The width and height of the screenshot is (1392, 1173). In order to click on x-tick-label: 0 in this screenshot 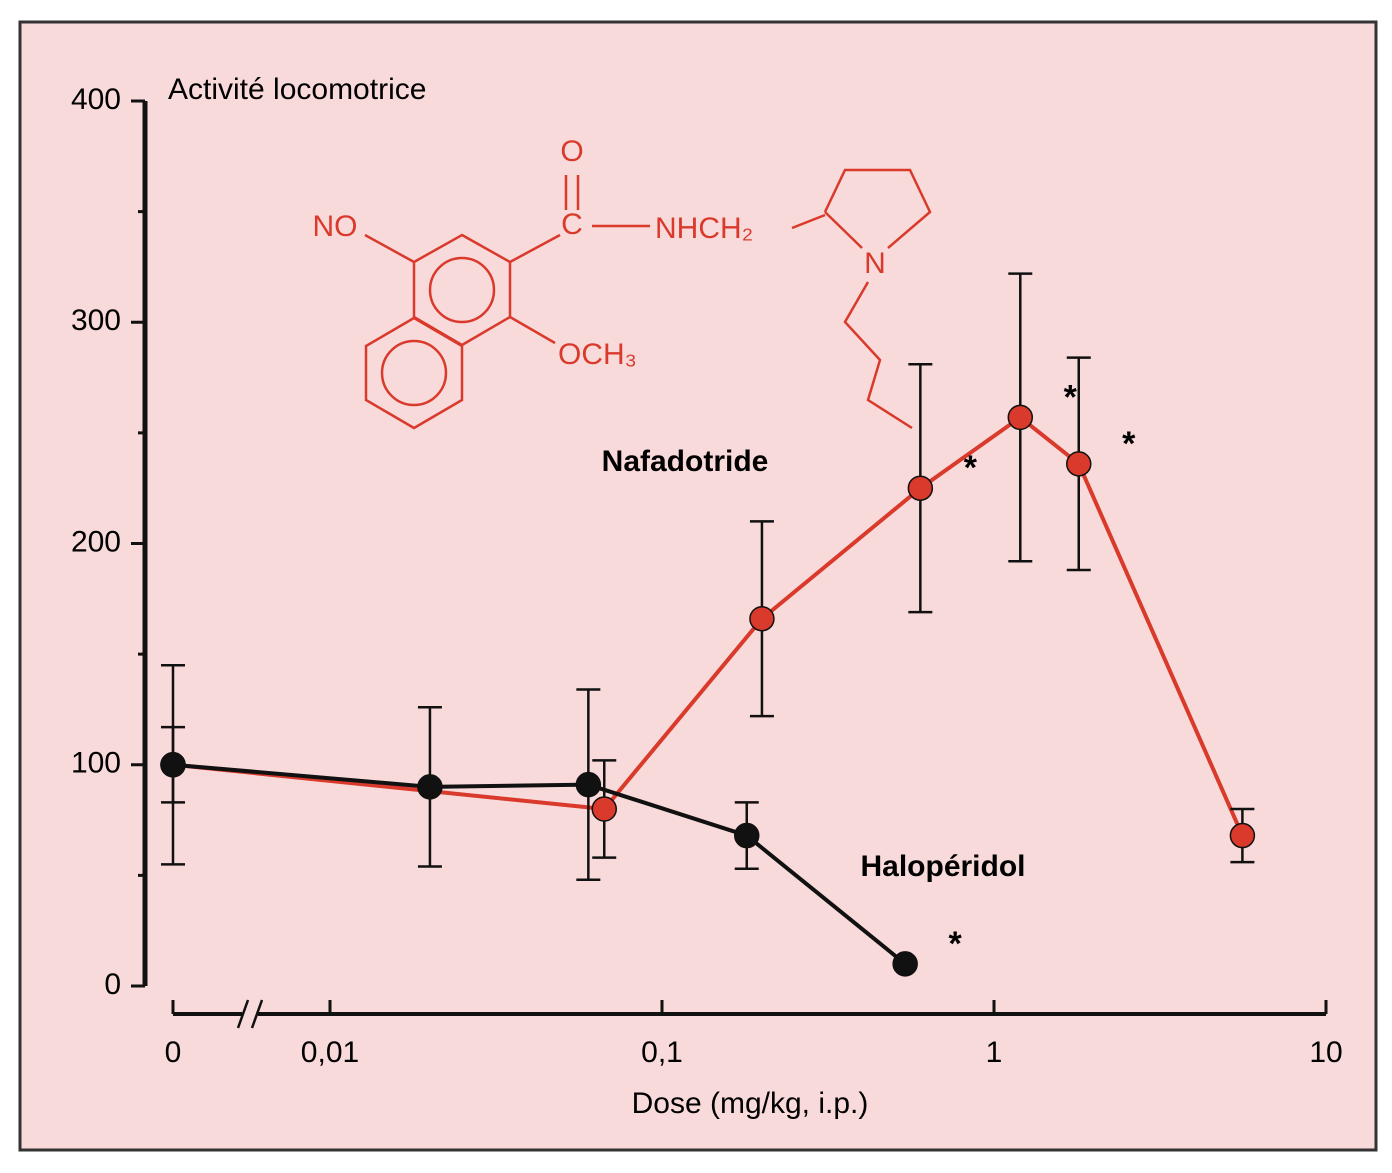, I will do `click(173, 1052)`.